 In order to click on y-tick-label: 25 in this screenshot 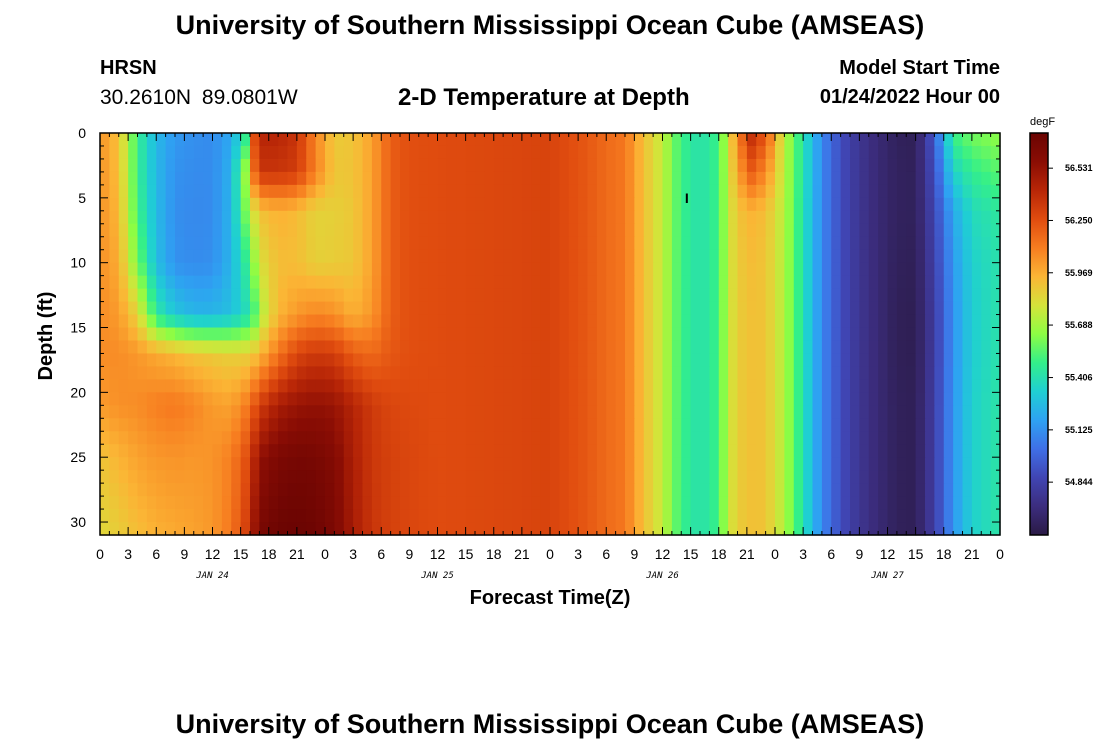, I will do `click(78, 457)`.